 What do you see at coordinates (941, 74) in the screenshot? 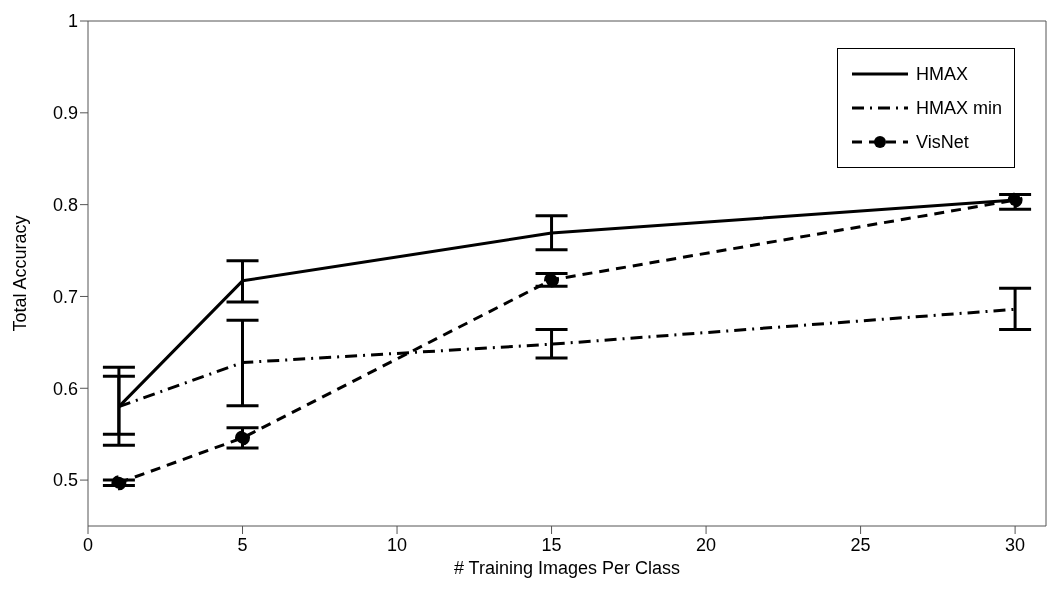
I see `legend-label: HMAX` at bounding box center [941, 74].